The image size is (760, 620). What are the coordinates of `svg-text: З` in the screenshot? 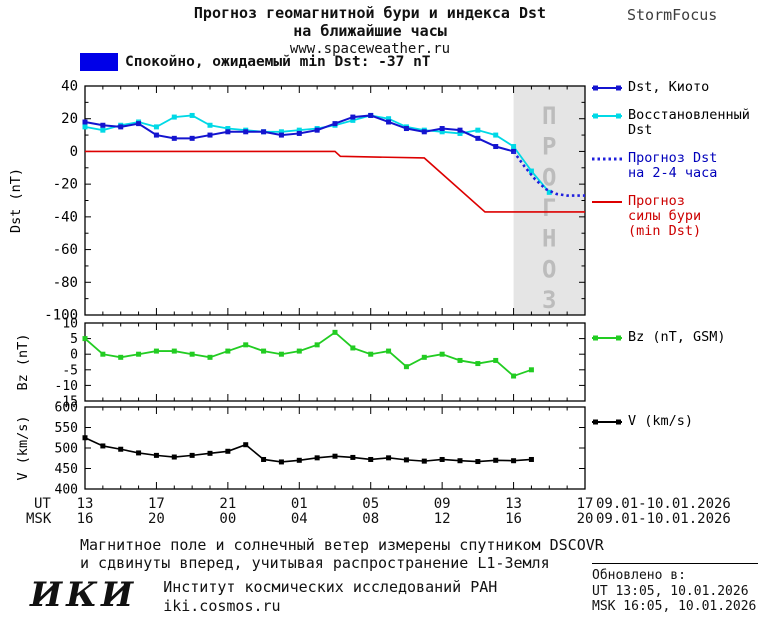 It's located at (549, 300).